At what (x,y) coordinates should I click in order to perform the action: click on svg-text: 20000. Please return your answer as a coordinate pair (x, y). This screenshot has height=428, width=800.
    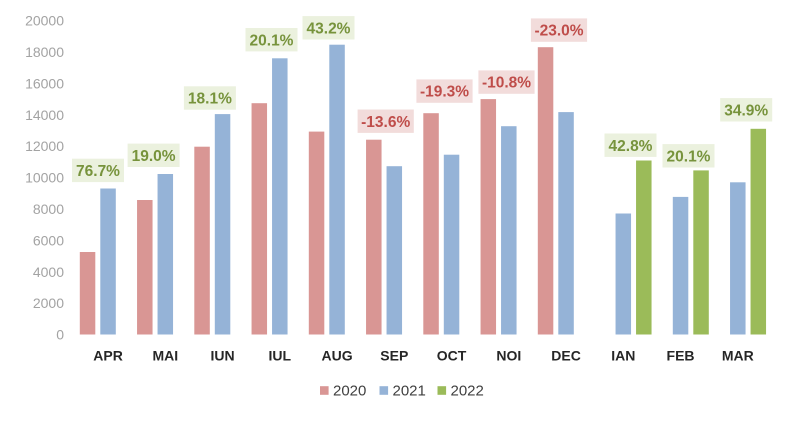
    Looking at the image, I should click on (44, 21).